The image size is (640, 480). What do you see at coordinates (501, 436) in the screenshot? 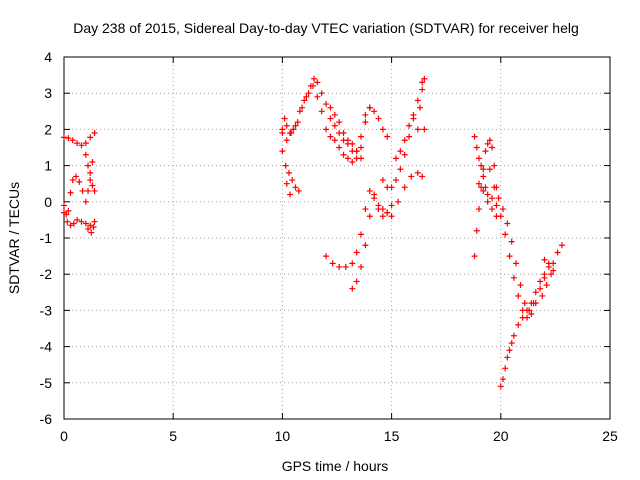
I see `x-tick-label: 20` at bounding box center [501, 436].